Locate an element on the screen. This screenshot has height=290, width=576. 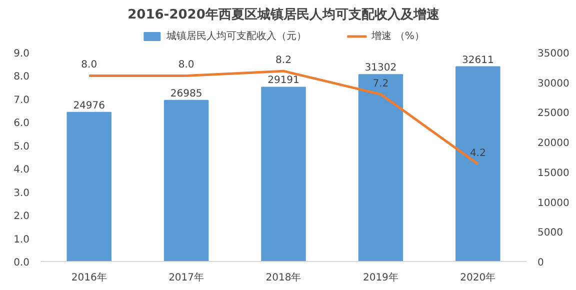
x-tick-label: 2017年 is located at coordinates (186, 278).